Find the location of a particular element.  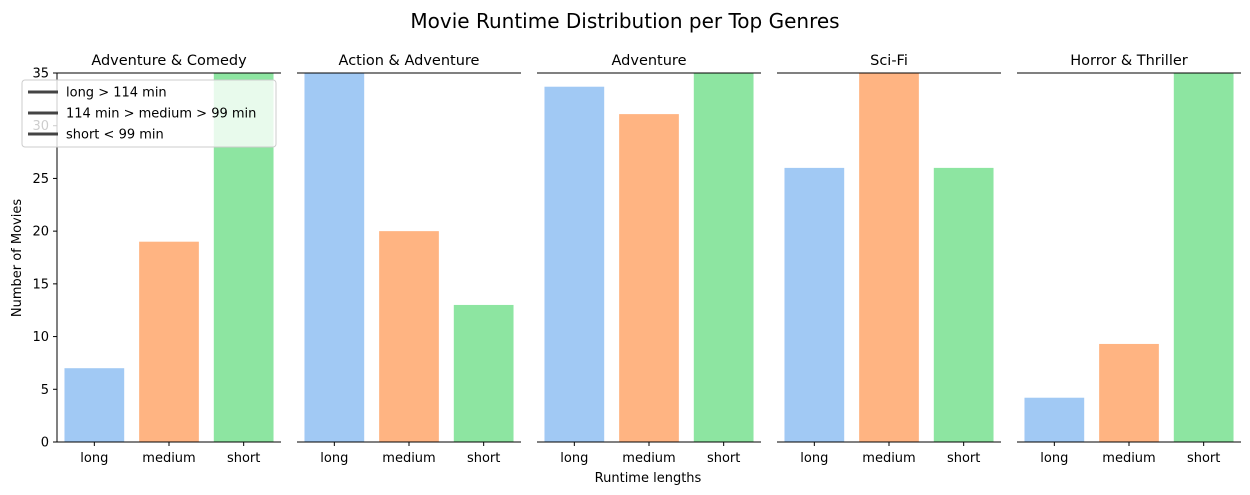

panel-1: Action & Adventure long medium short is located at coordinates (409, 259).